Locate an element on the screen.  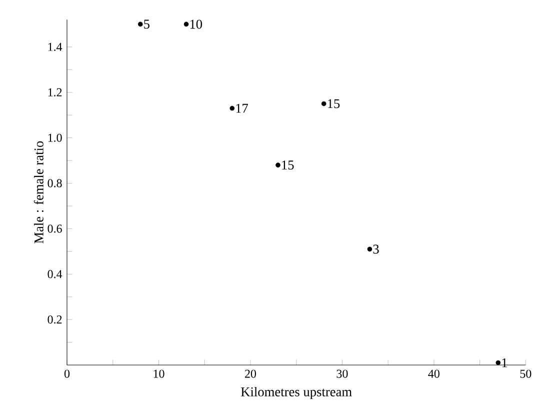
x-axis-title: Kilometres upstream is located at coordinates (296, 393).